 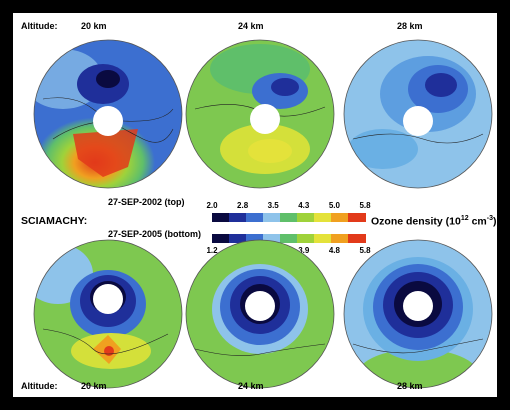 I want to click on colorbar-tick-label: 4.3, so click(x=304, y=205).